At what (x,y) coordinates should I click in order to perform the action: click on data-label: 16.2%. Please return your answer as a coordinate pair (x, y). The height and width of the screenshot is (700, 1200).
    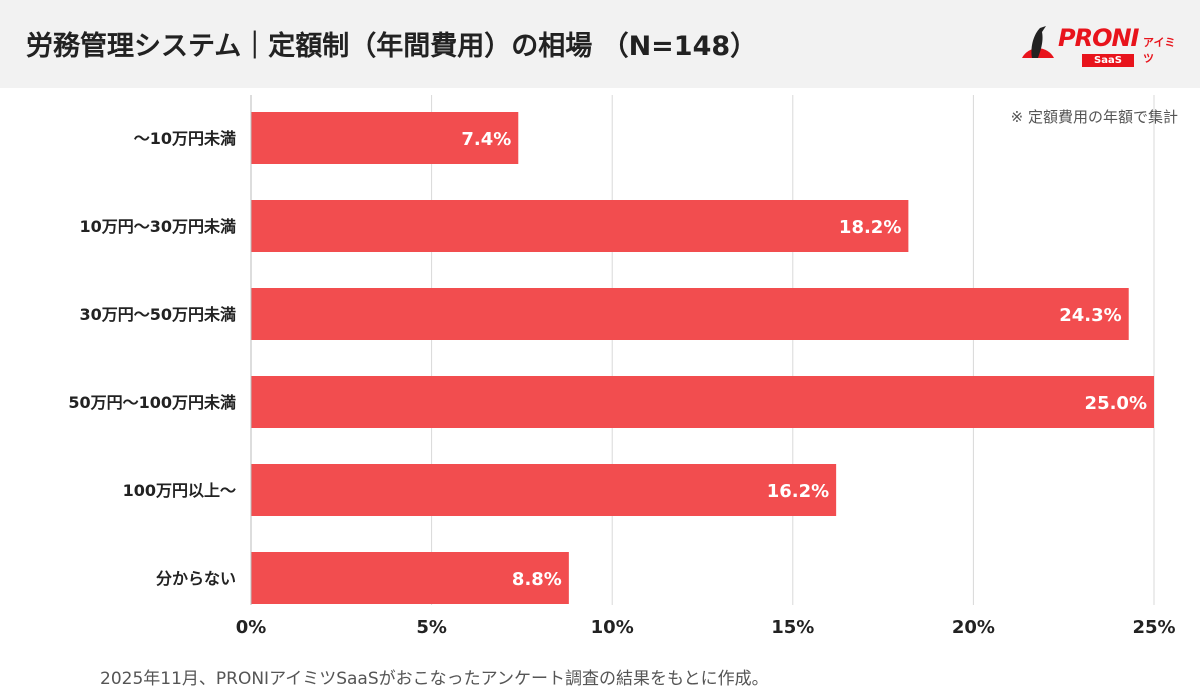
    Looking at the image, I should click on (798, 491).